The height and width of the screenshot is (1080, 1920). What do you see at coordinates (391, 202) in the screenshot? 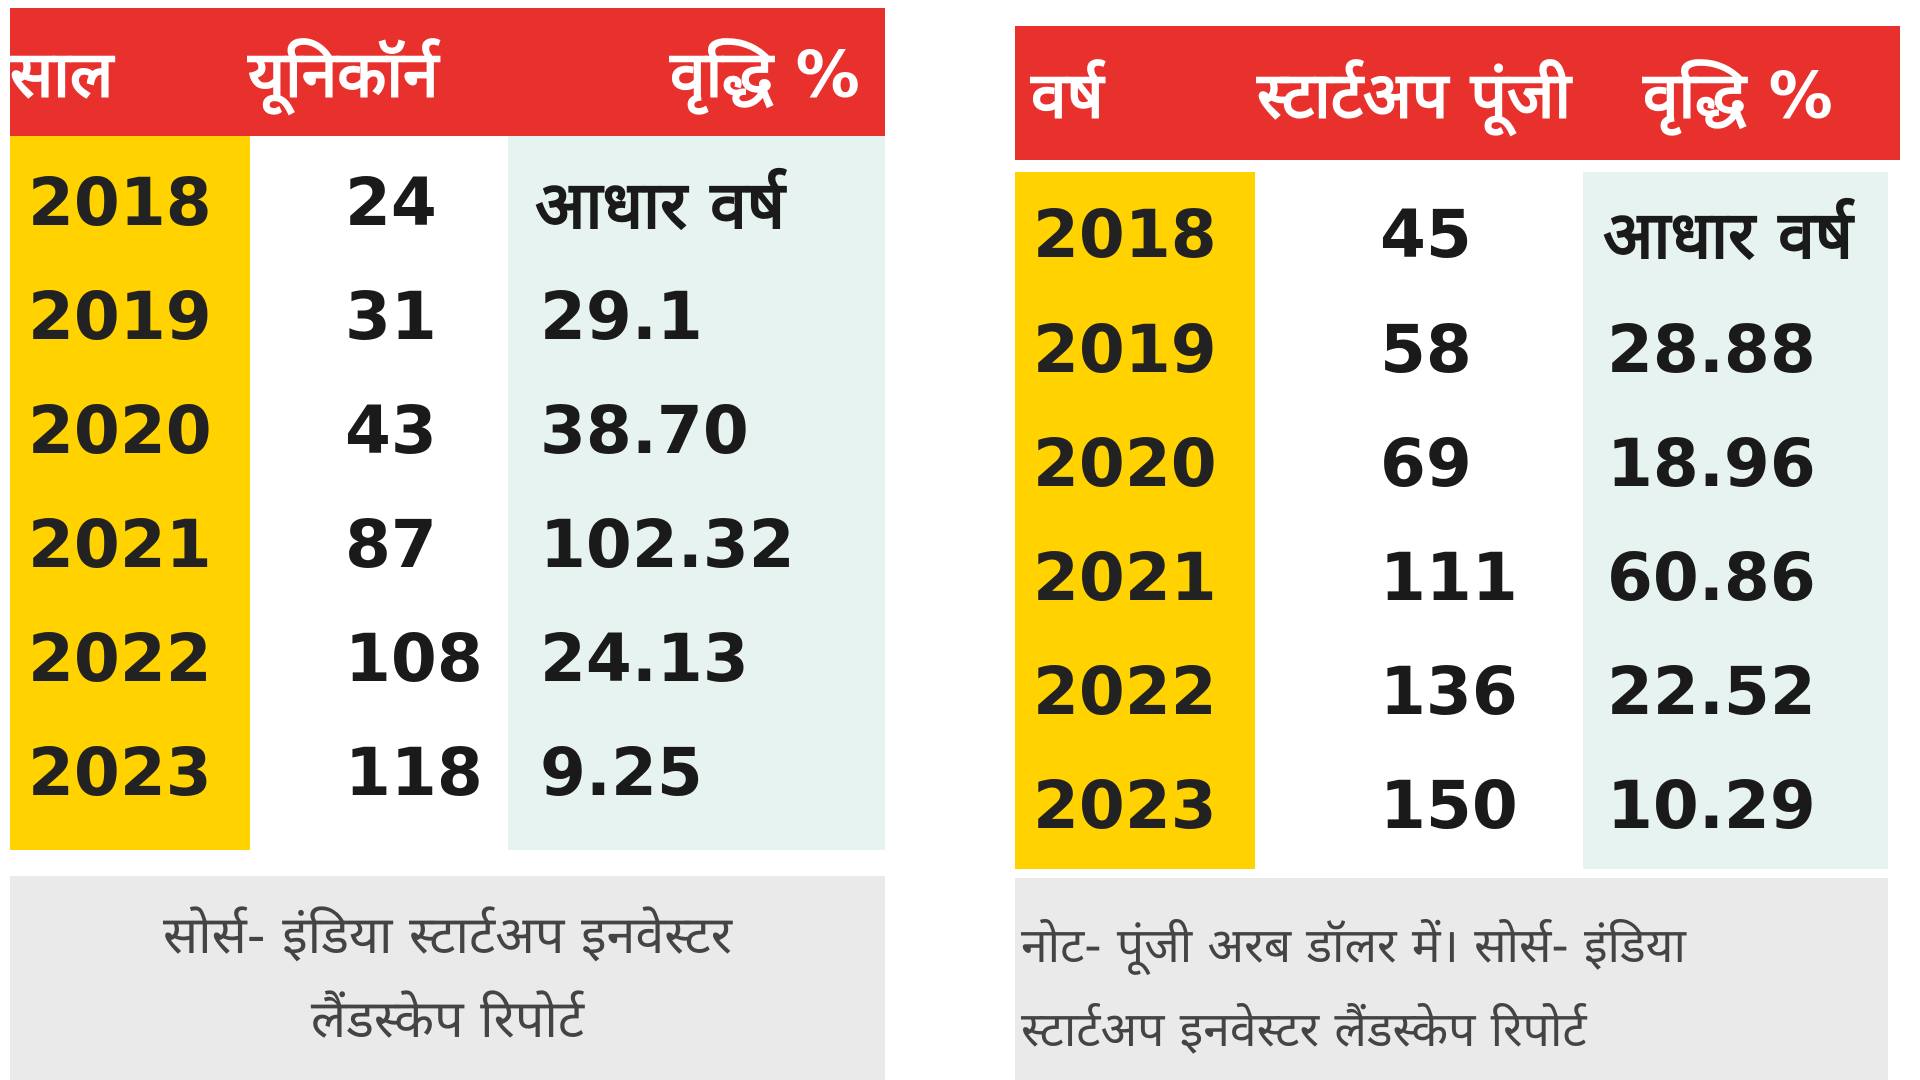
I see `unicorn-count-cell: 24` at bounding box center [391, 202].